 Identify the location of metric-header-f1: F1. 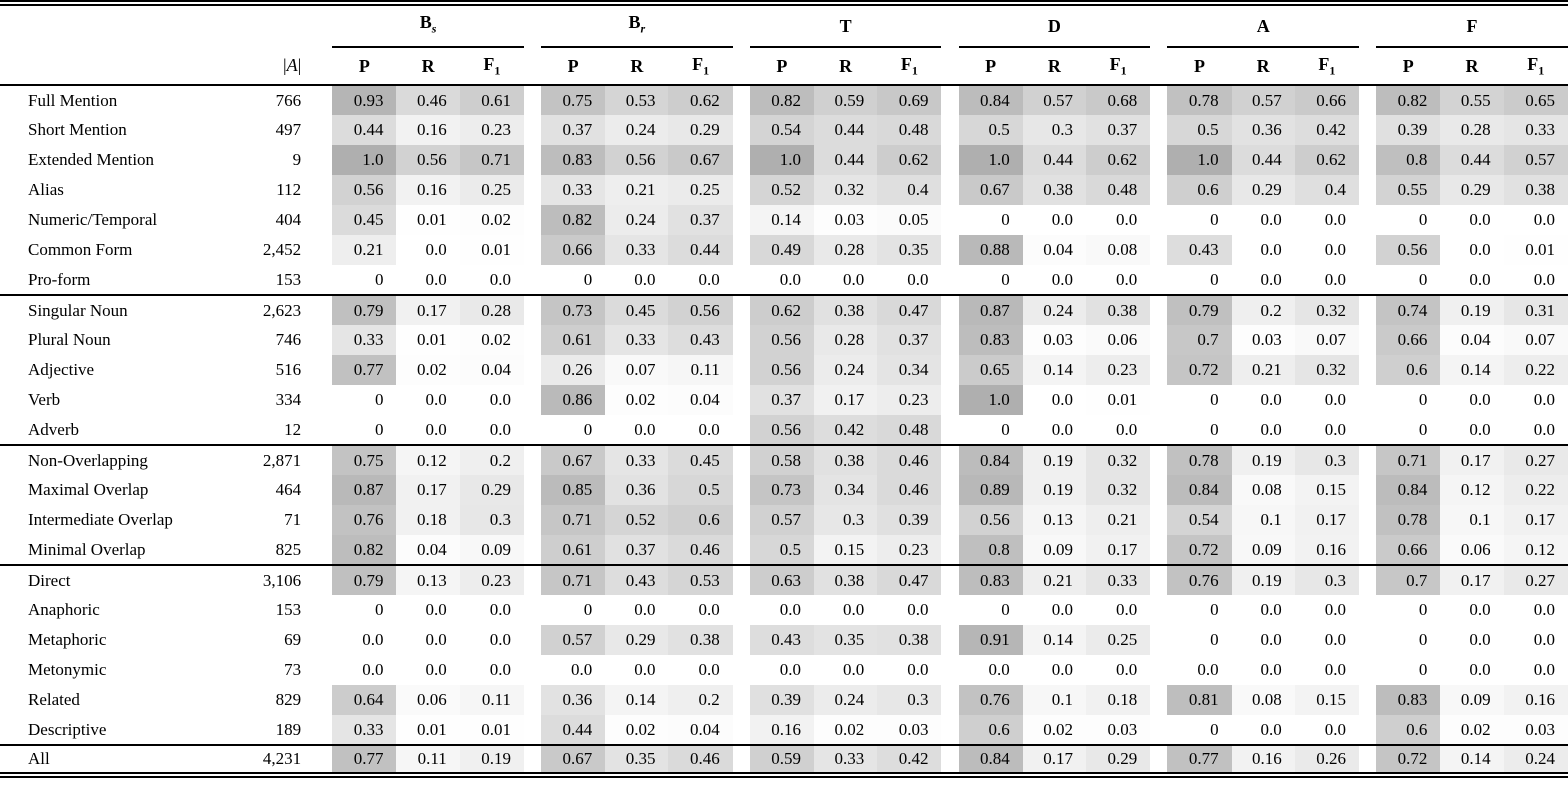
(700, 66).